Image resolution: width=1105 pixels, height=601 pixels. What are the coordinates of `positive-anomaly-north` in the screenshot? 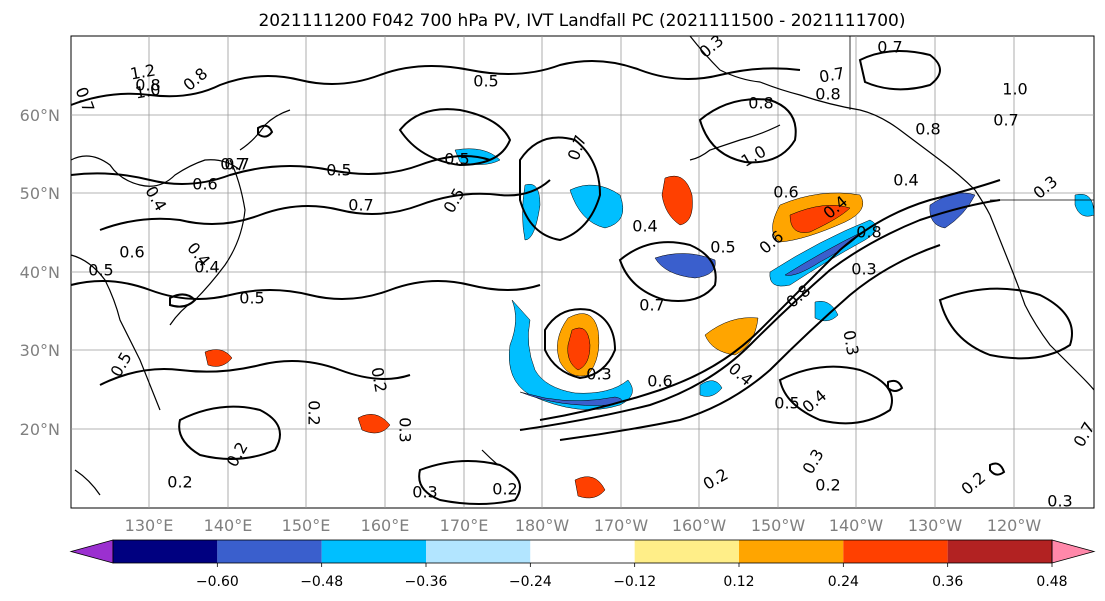 It's located at (677, 200).